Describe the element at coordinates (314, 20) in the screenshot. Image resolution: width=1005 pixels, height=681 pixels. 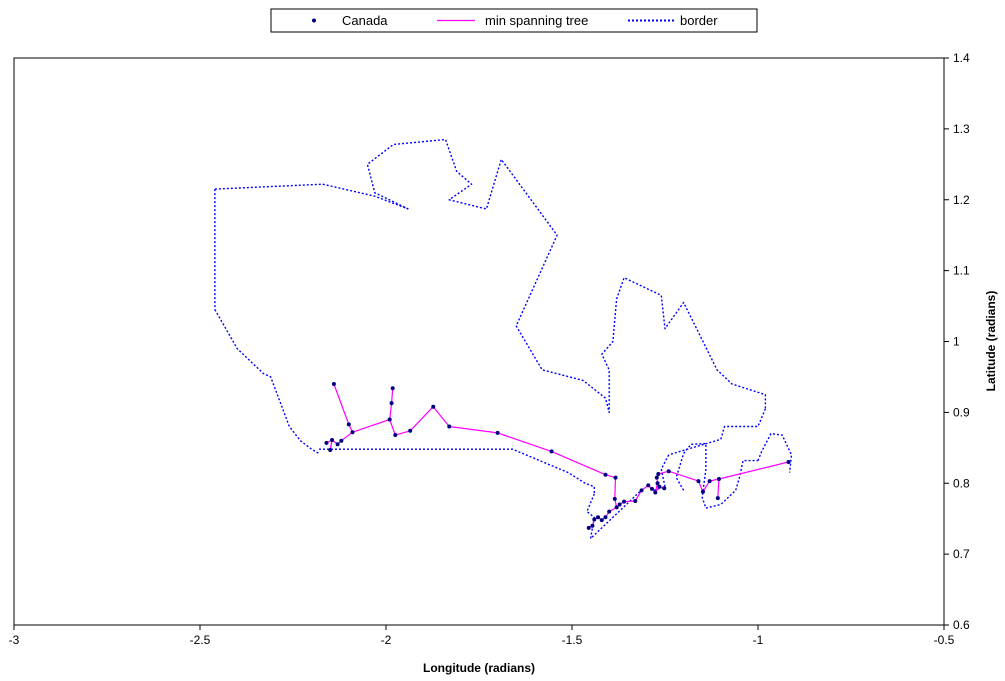
I see `legend-marker-canada` at that location.